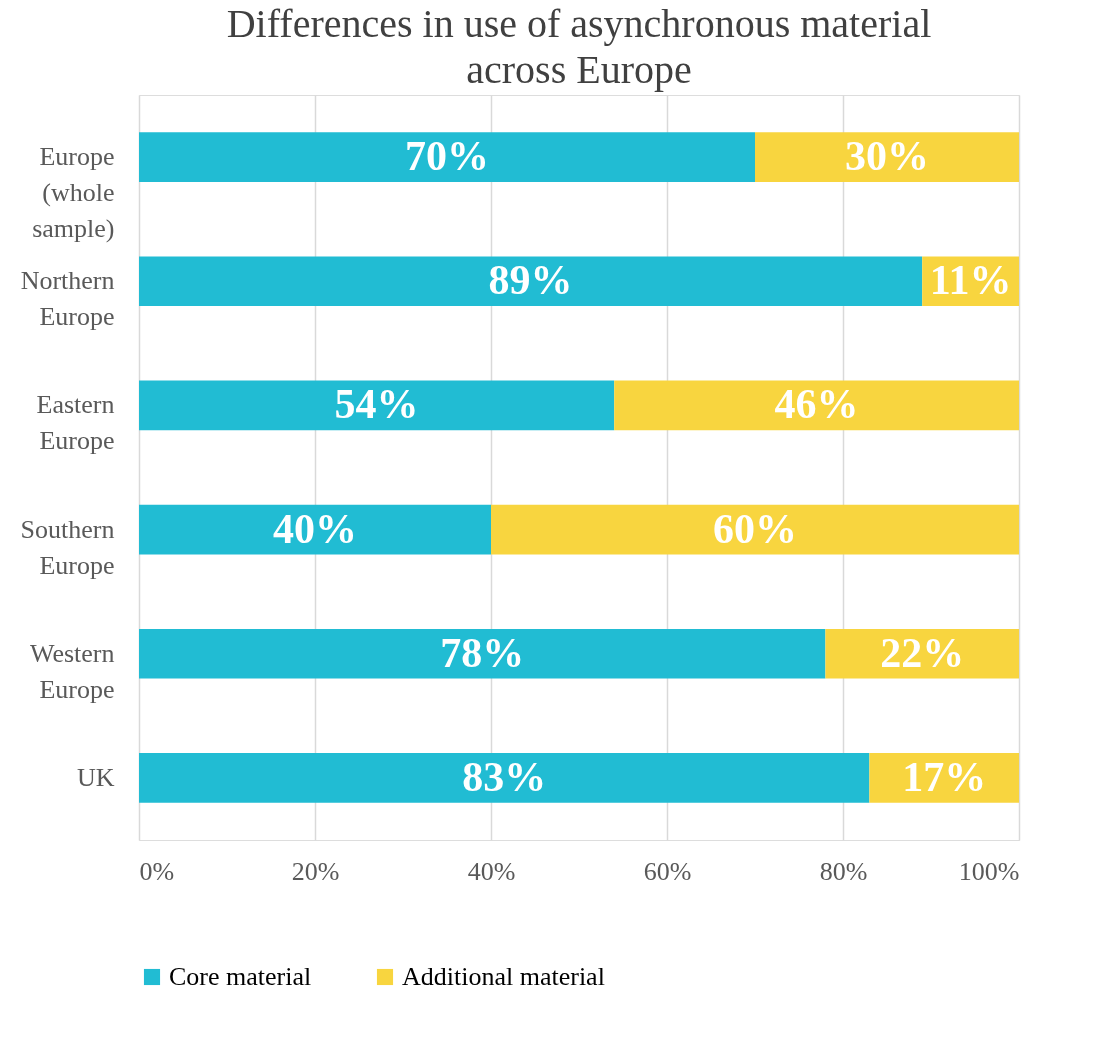  I want to click on data-label: 78%, so click(482, 652).